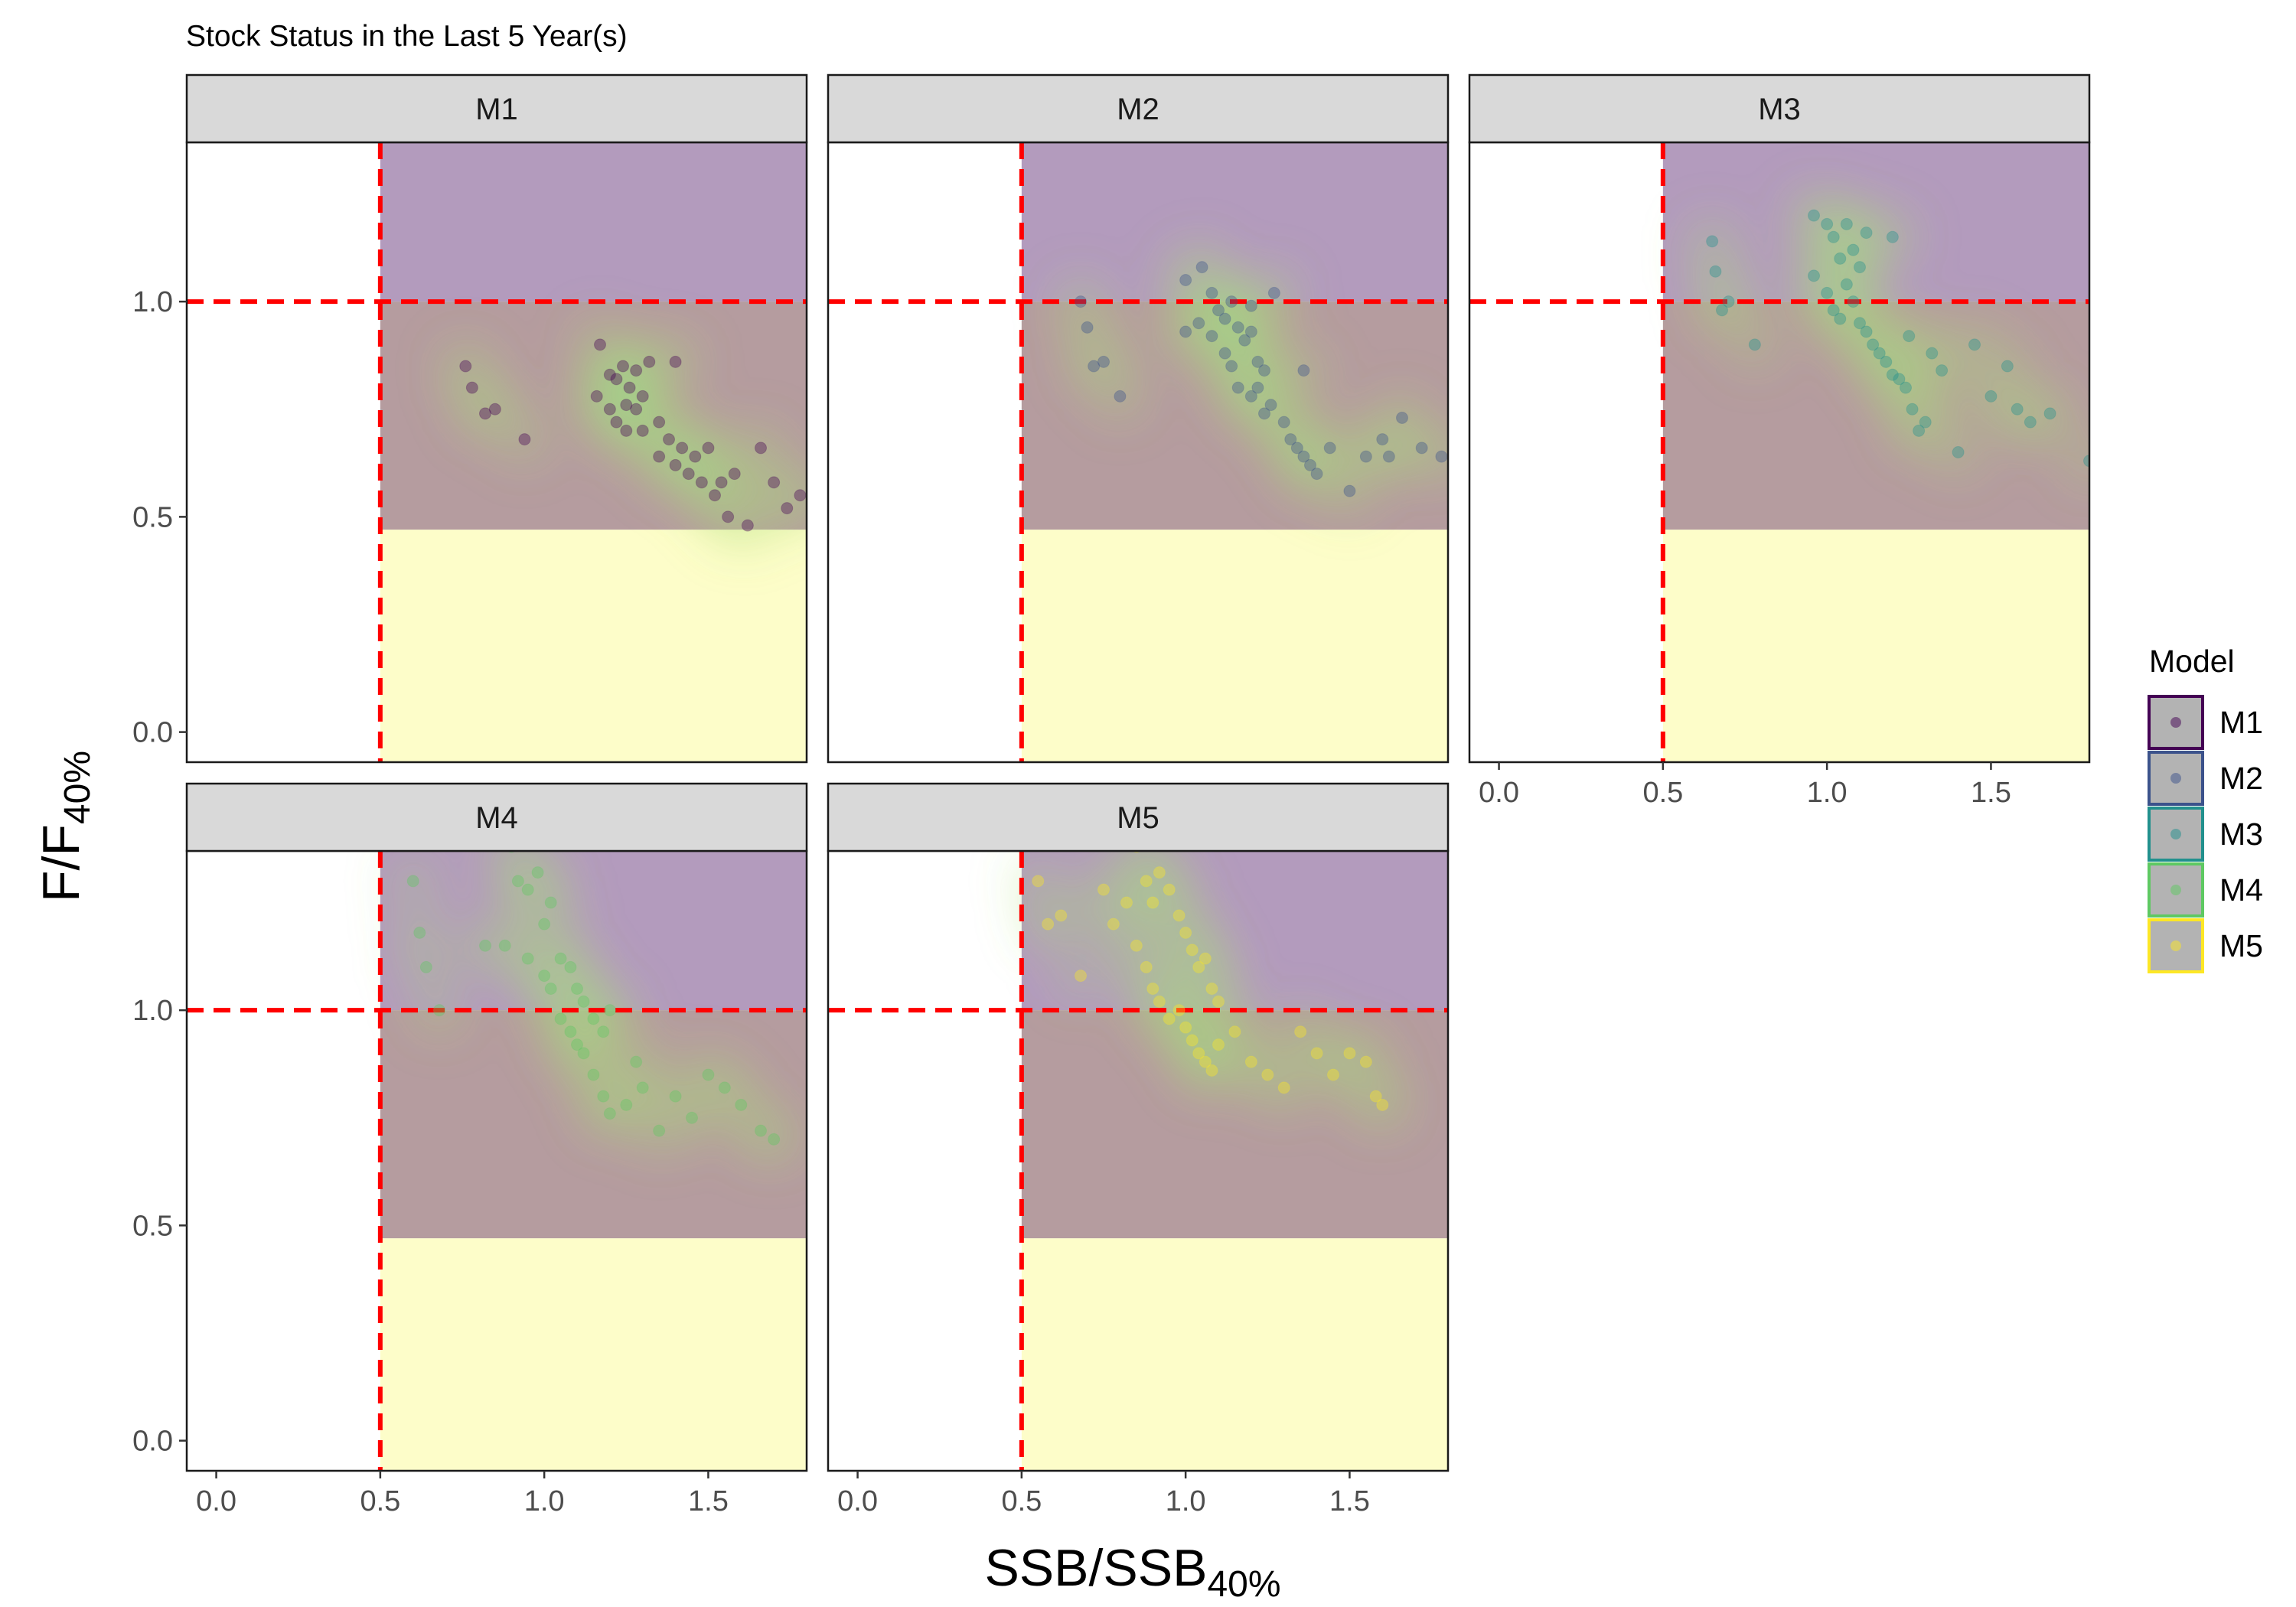 Image resolution: width=2296 pixels, height=1607 pixels. I want to click on strip-label: M3, so click(1779, 109).